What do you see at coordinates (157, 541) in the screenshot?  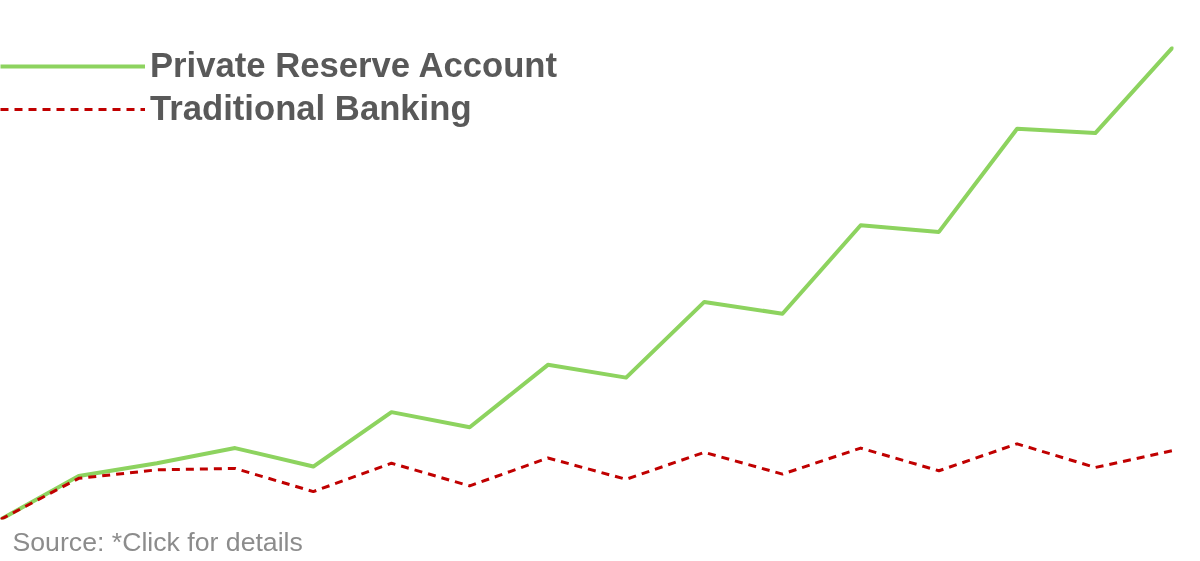 I see `source-note: Source: *Click for details` at bounding box center [157, 541].